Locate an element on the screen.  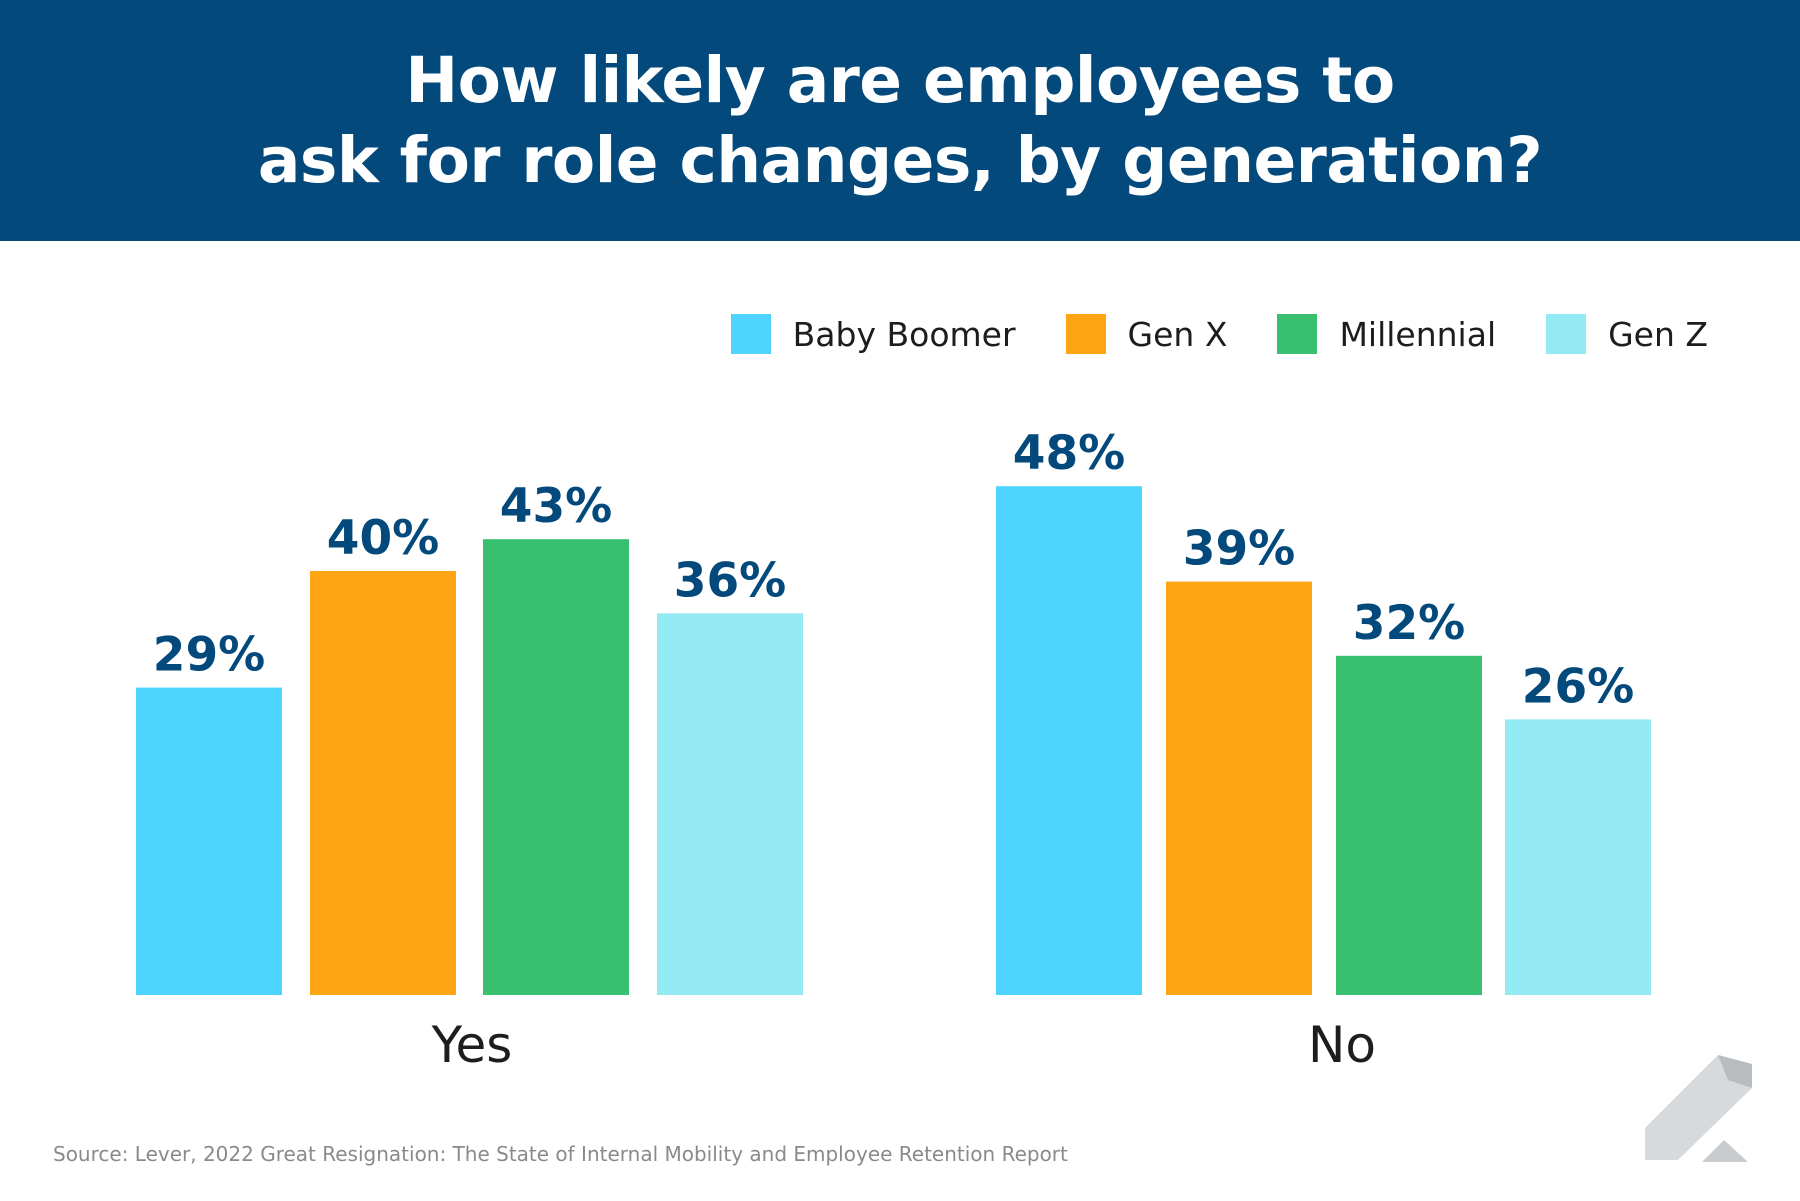
legend-label-gen-z: Gen Z is located at coordinates (1658, 334).